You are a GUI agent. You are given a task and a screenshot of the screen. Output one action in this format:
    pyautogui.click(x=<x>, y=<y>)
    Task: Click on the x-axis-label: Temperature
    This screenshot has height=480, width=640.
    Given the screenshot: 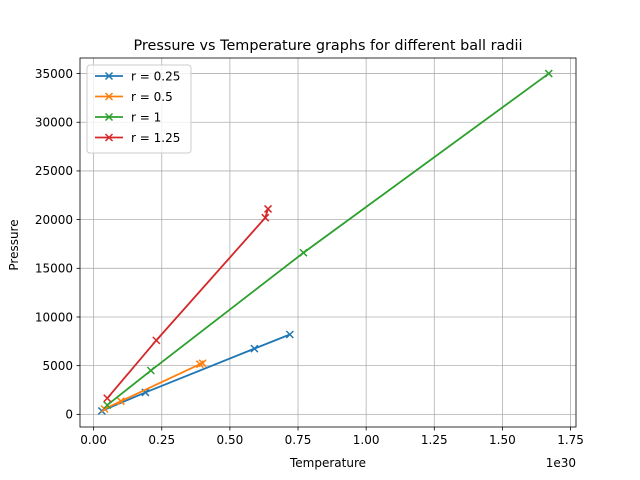 What is the action you would take?
    pyautogui.click(x=327, y=463)
    